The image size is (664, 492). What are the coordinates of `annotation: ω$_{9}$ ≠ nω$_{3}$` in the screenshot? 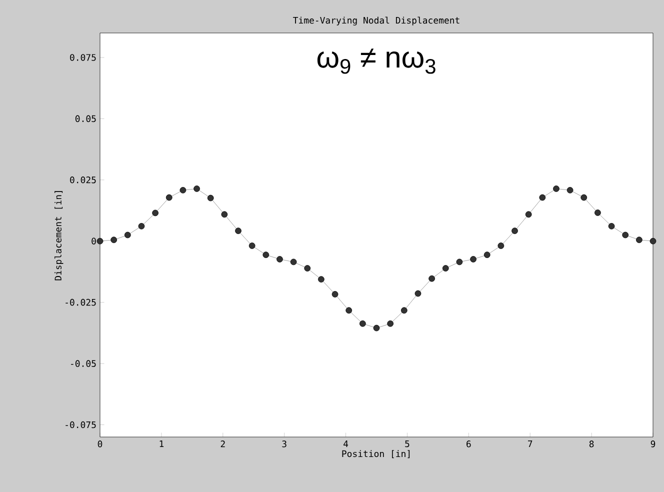 It's located at (376, 61).